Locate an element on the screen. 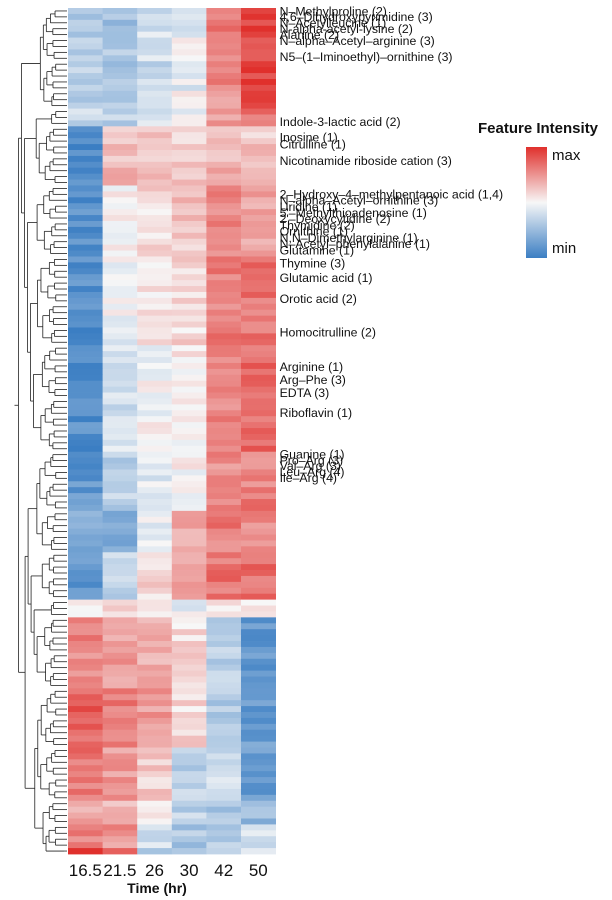  row-label: N–Acetyl–phenylalanine (1) is located at coordinates (355, 244).